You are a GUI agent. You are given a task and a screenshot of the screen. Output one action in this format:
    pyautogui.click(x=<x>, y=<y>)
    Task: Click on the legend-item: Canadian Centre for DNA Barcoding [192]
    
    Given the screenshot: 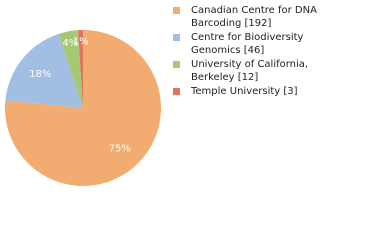 What is the action you would take?
    pyautogui.click(x=251, y=17)
    